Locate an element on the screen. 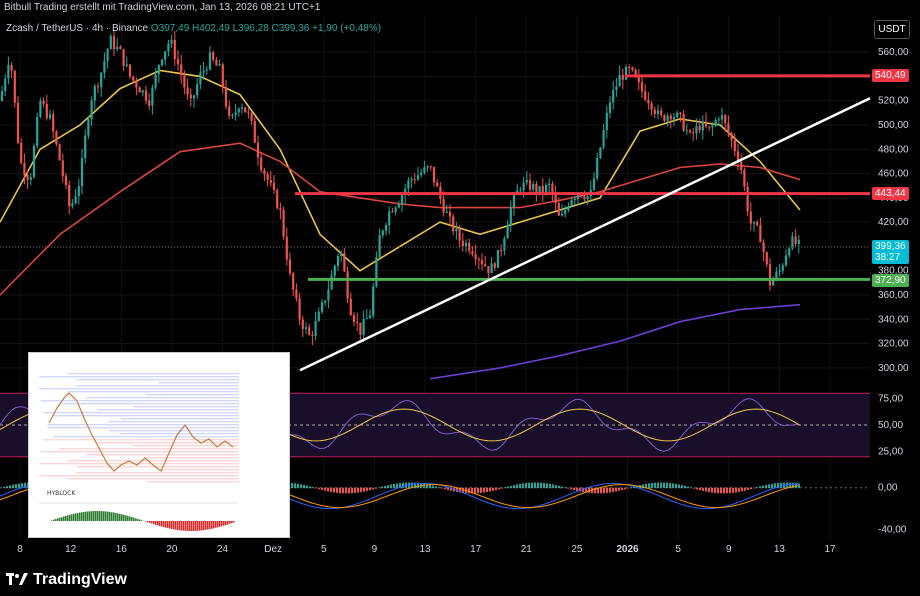 This screenshot has height=596, width=920. time-axis: 8 12 16 20 24 Dez 5 9 13 17 21 25 2026 5 9 13 17 is located at coordinates (426, 549).